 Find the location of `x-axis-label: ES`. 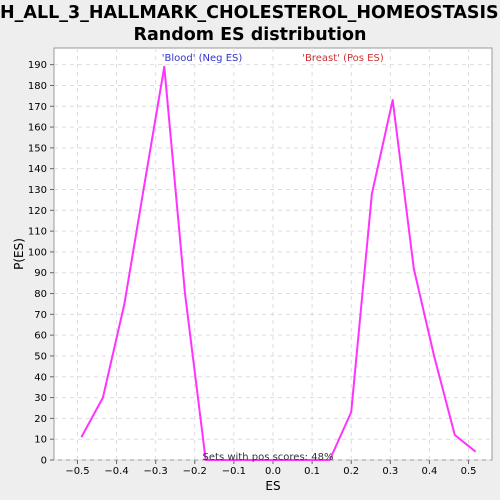

x-axis-label: ES is located at coordinates (272, 486).